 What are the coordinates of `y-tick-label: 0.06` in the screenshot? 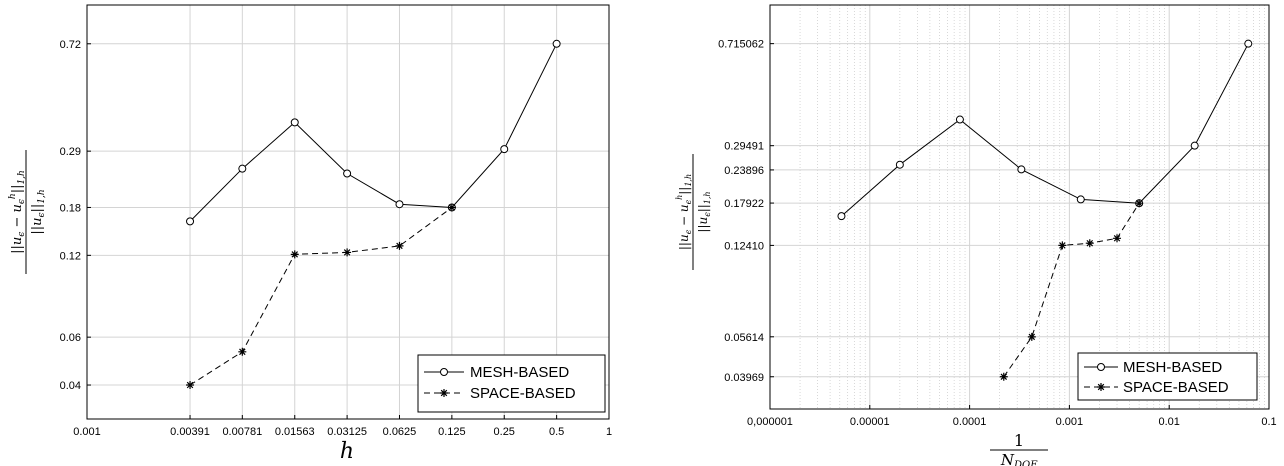 It's located at (70, 338).